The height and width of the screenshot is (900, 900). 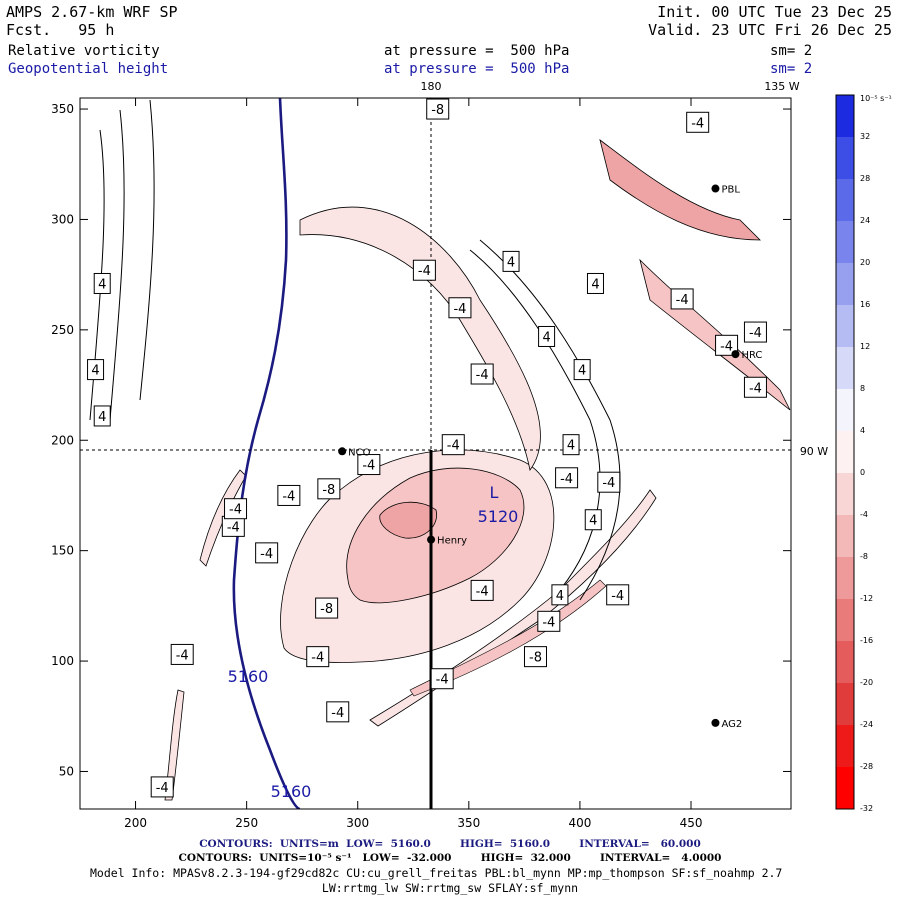 I want to click on lon-label-180: 180, so click(x=431, y=86).